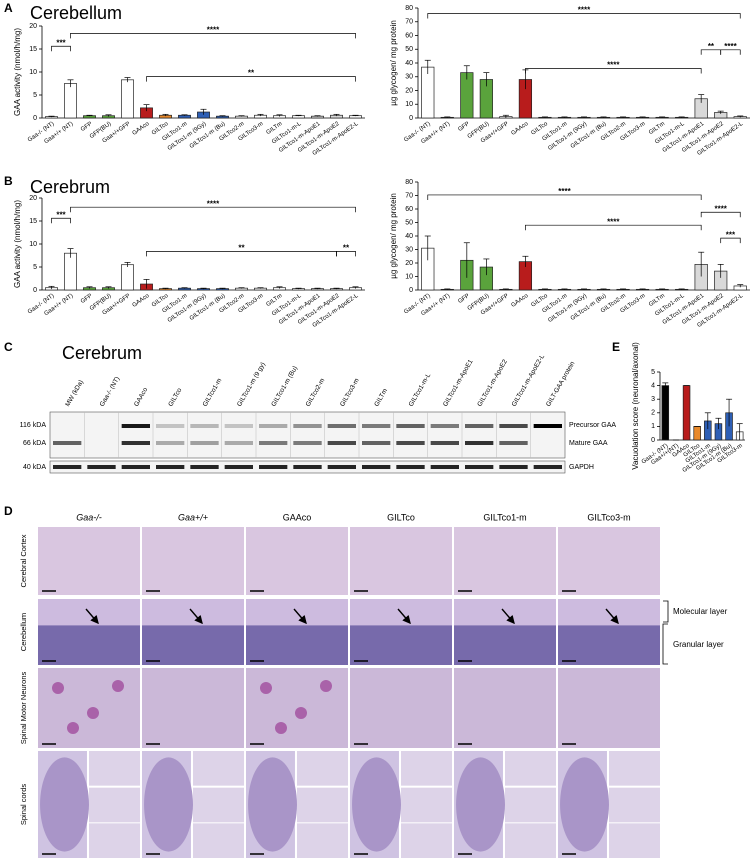 The width and height of the screenshot is (755, 861). I want to click on lane-label: MW (kDa), so click(74, 393).